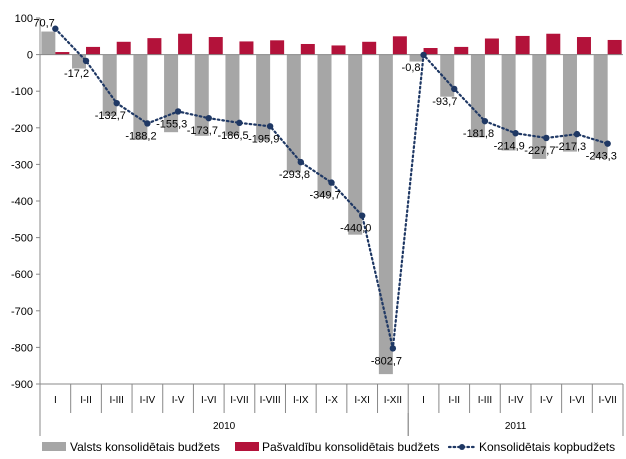  What do you see at coordinates (393, 400) in the screenshot?
I see `x-tick-label: I-XII` at bounding box center [393, 400].